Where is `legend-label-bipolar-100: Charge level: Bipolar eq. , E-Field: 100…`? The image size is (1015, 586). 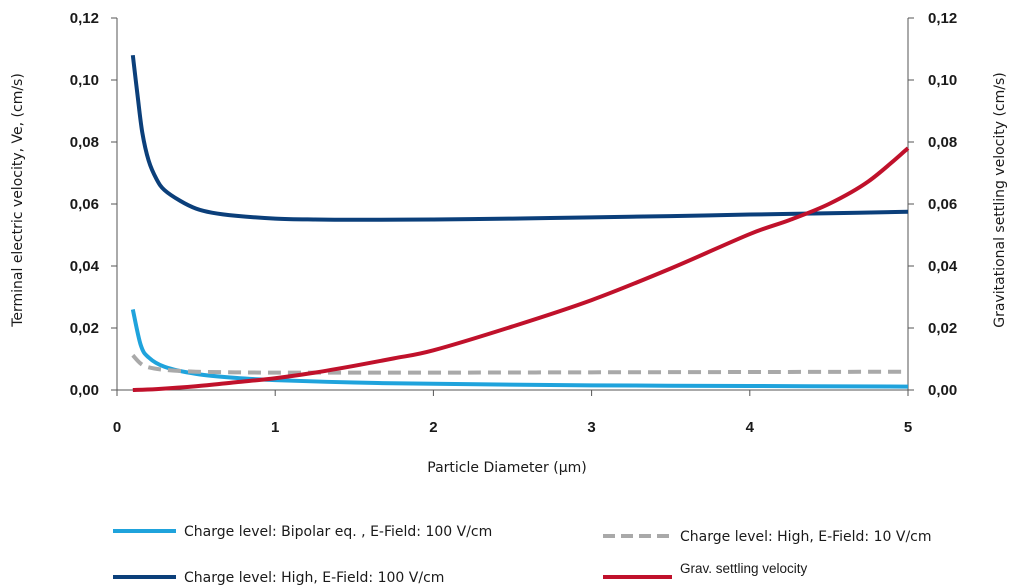
legend-label-bipolar-100: Charge level: Bipolar eq. , E-Field: 100… is located at coordinates (338, 532).